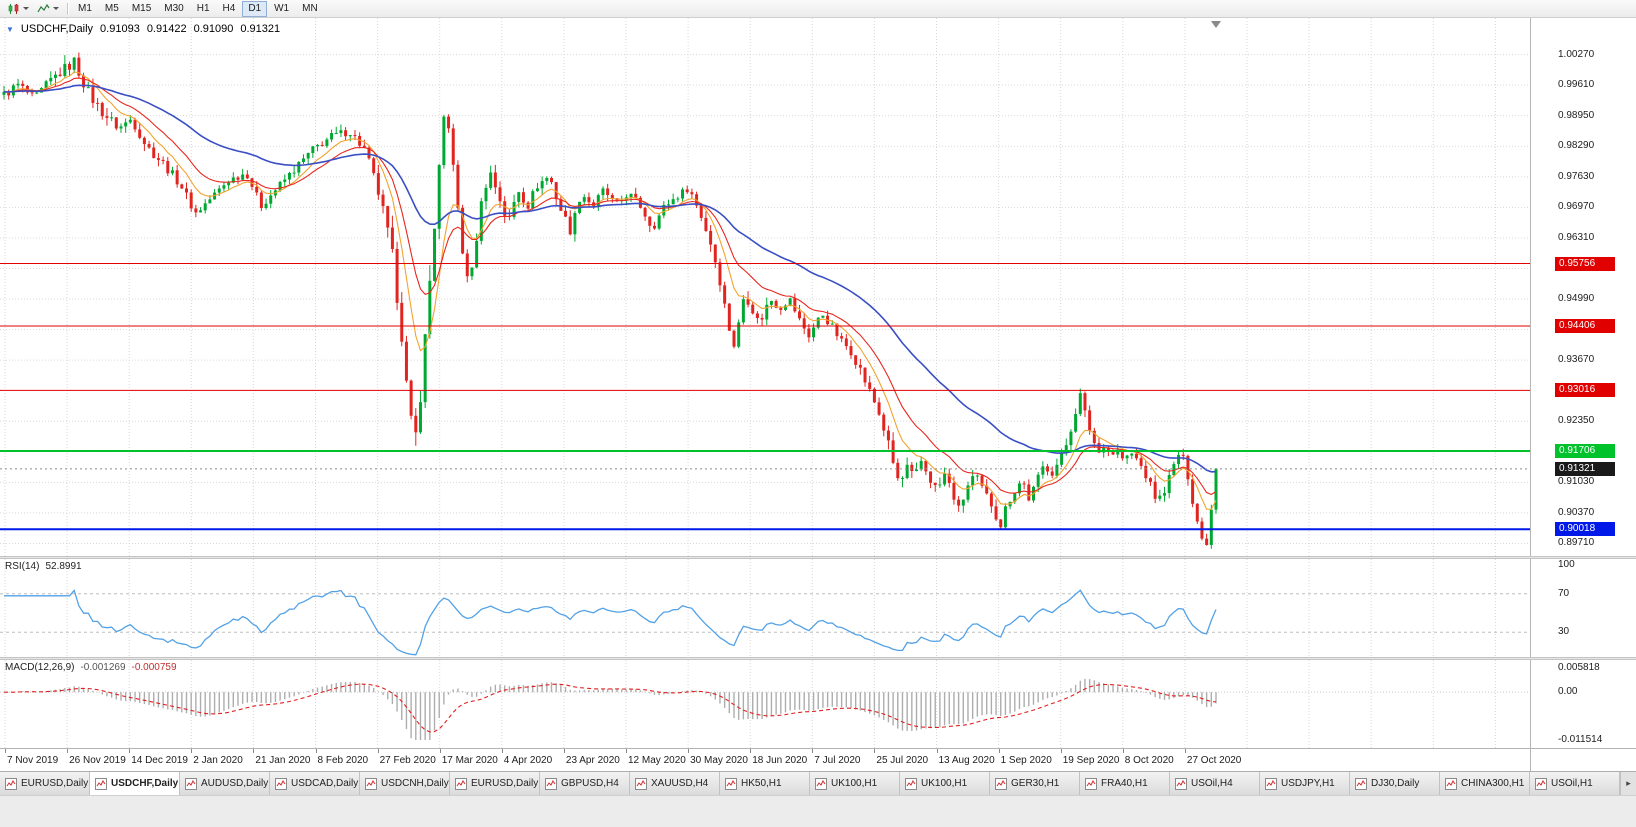  What do you see at coordinates (255, 8) in the screenshot?
I see `timeframe-button-d1: D1` at bounding box center [255, 8].